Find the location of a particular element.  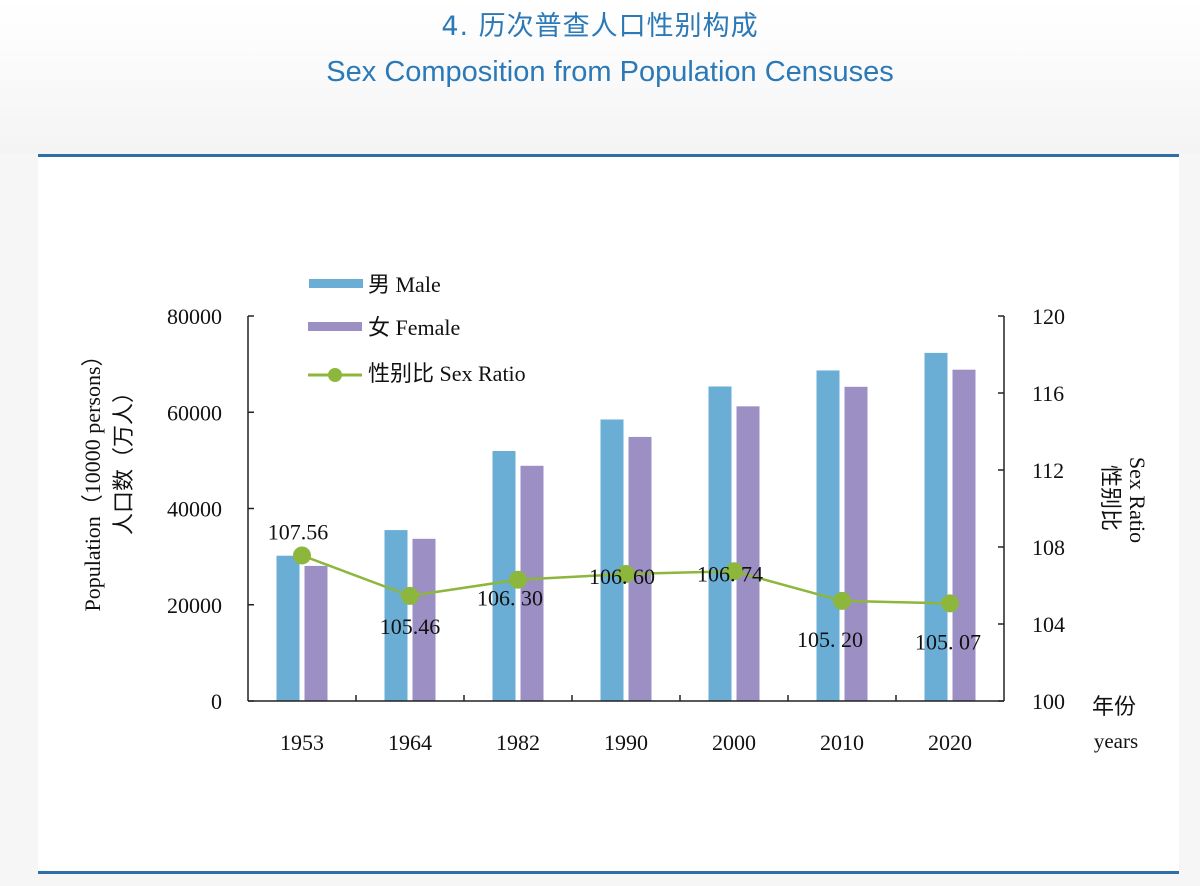

right-tick-label: 120 is located at coordinates (1048, 316).